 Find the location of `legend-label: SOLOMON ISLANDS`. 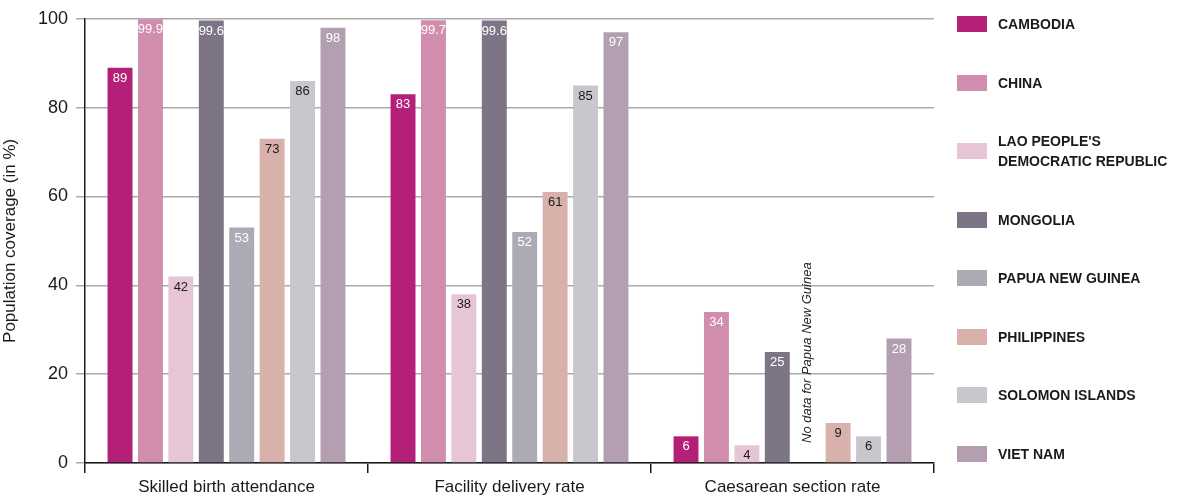

legend-label: SOLOMON ISLANDS is located at coordinates (1067, 396).